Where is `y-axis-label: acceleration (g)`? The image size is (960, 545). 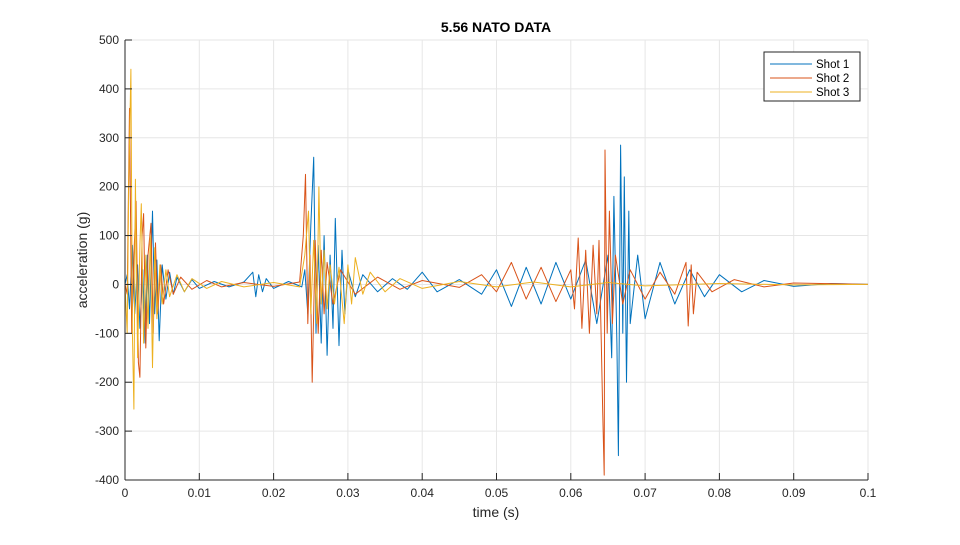 y-axis-label: acceleration (g) is located at coordinates (82, 260).